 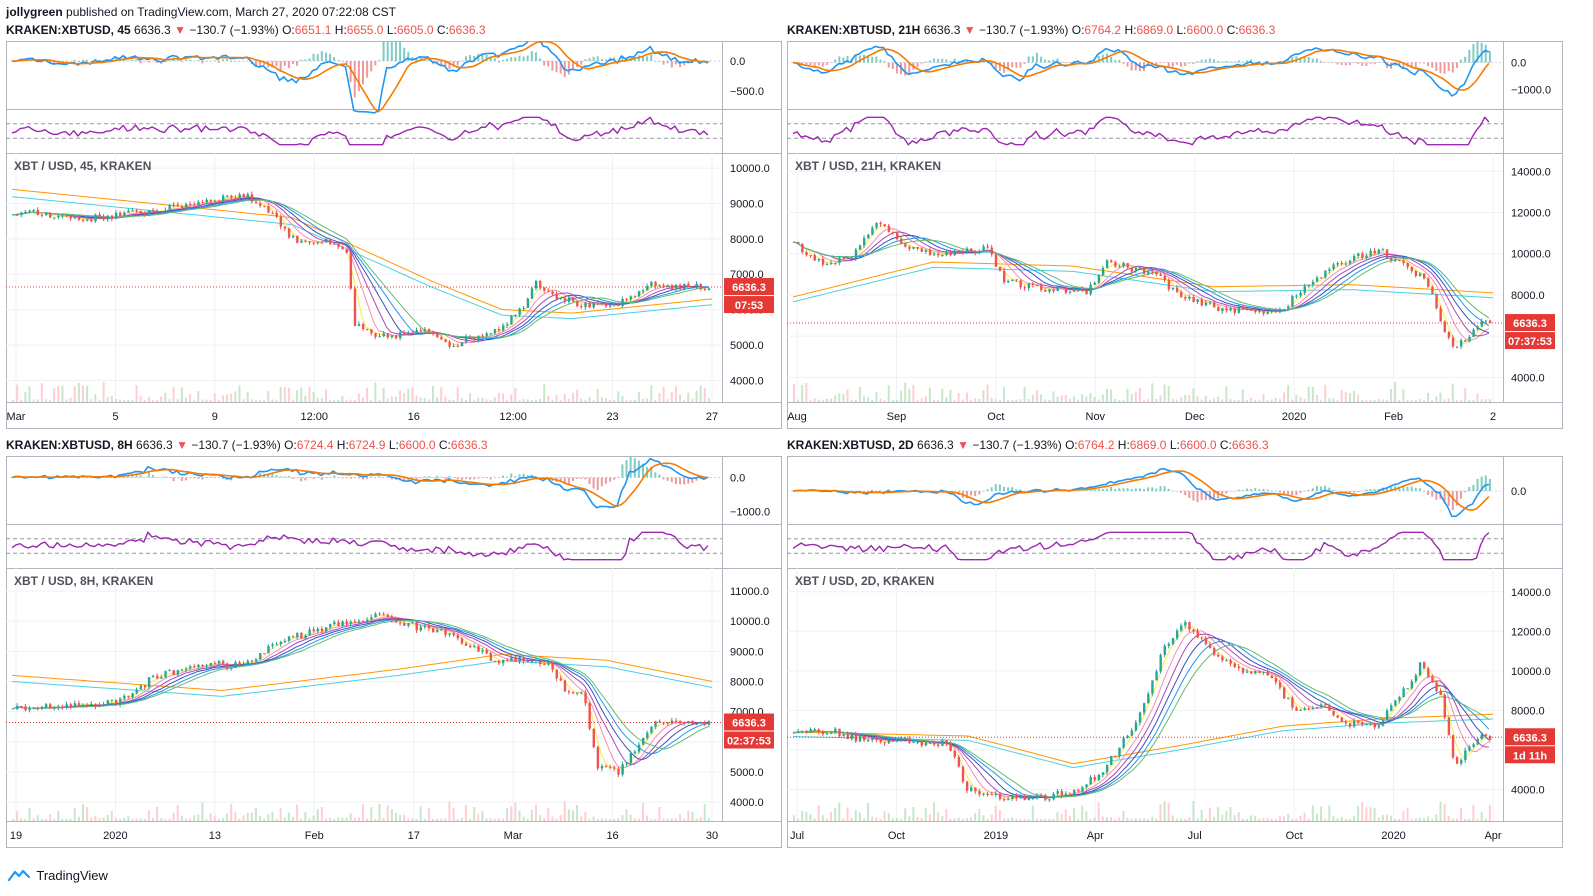 I want to click on open-value: 6764.2, so click(x=1103, y=30).